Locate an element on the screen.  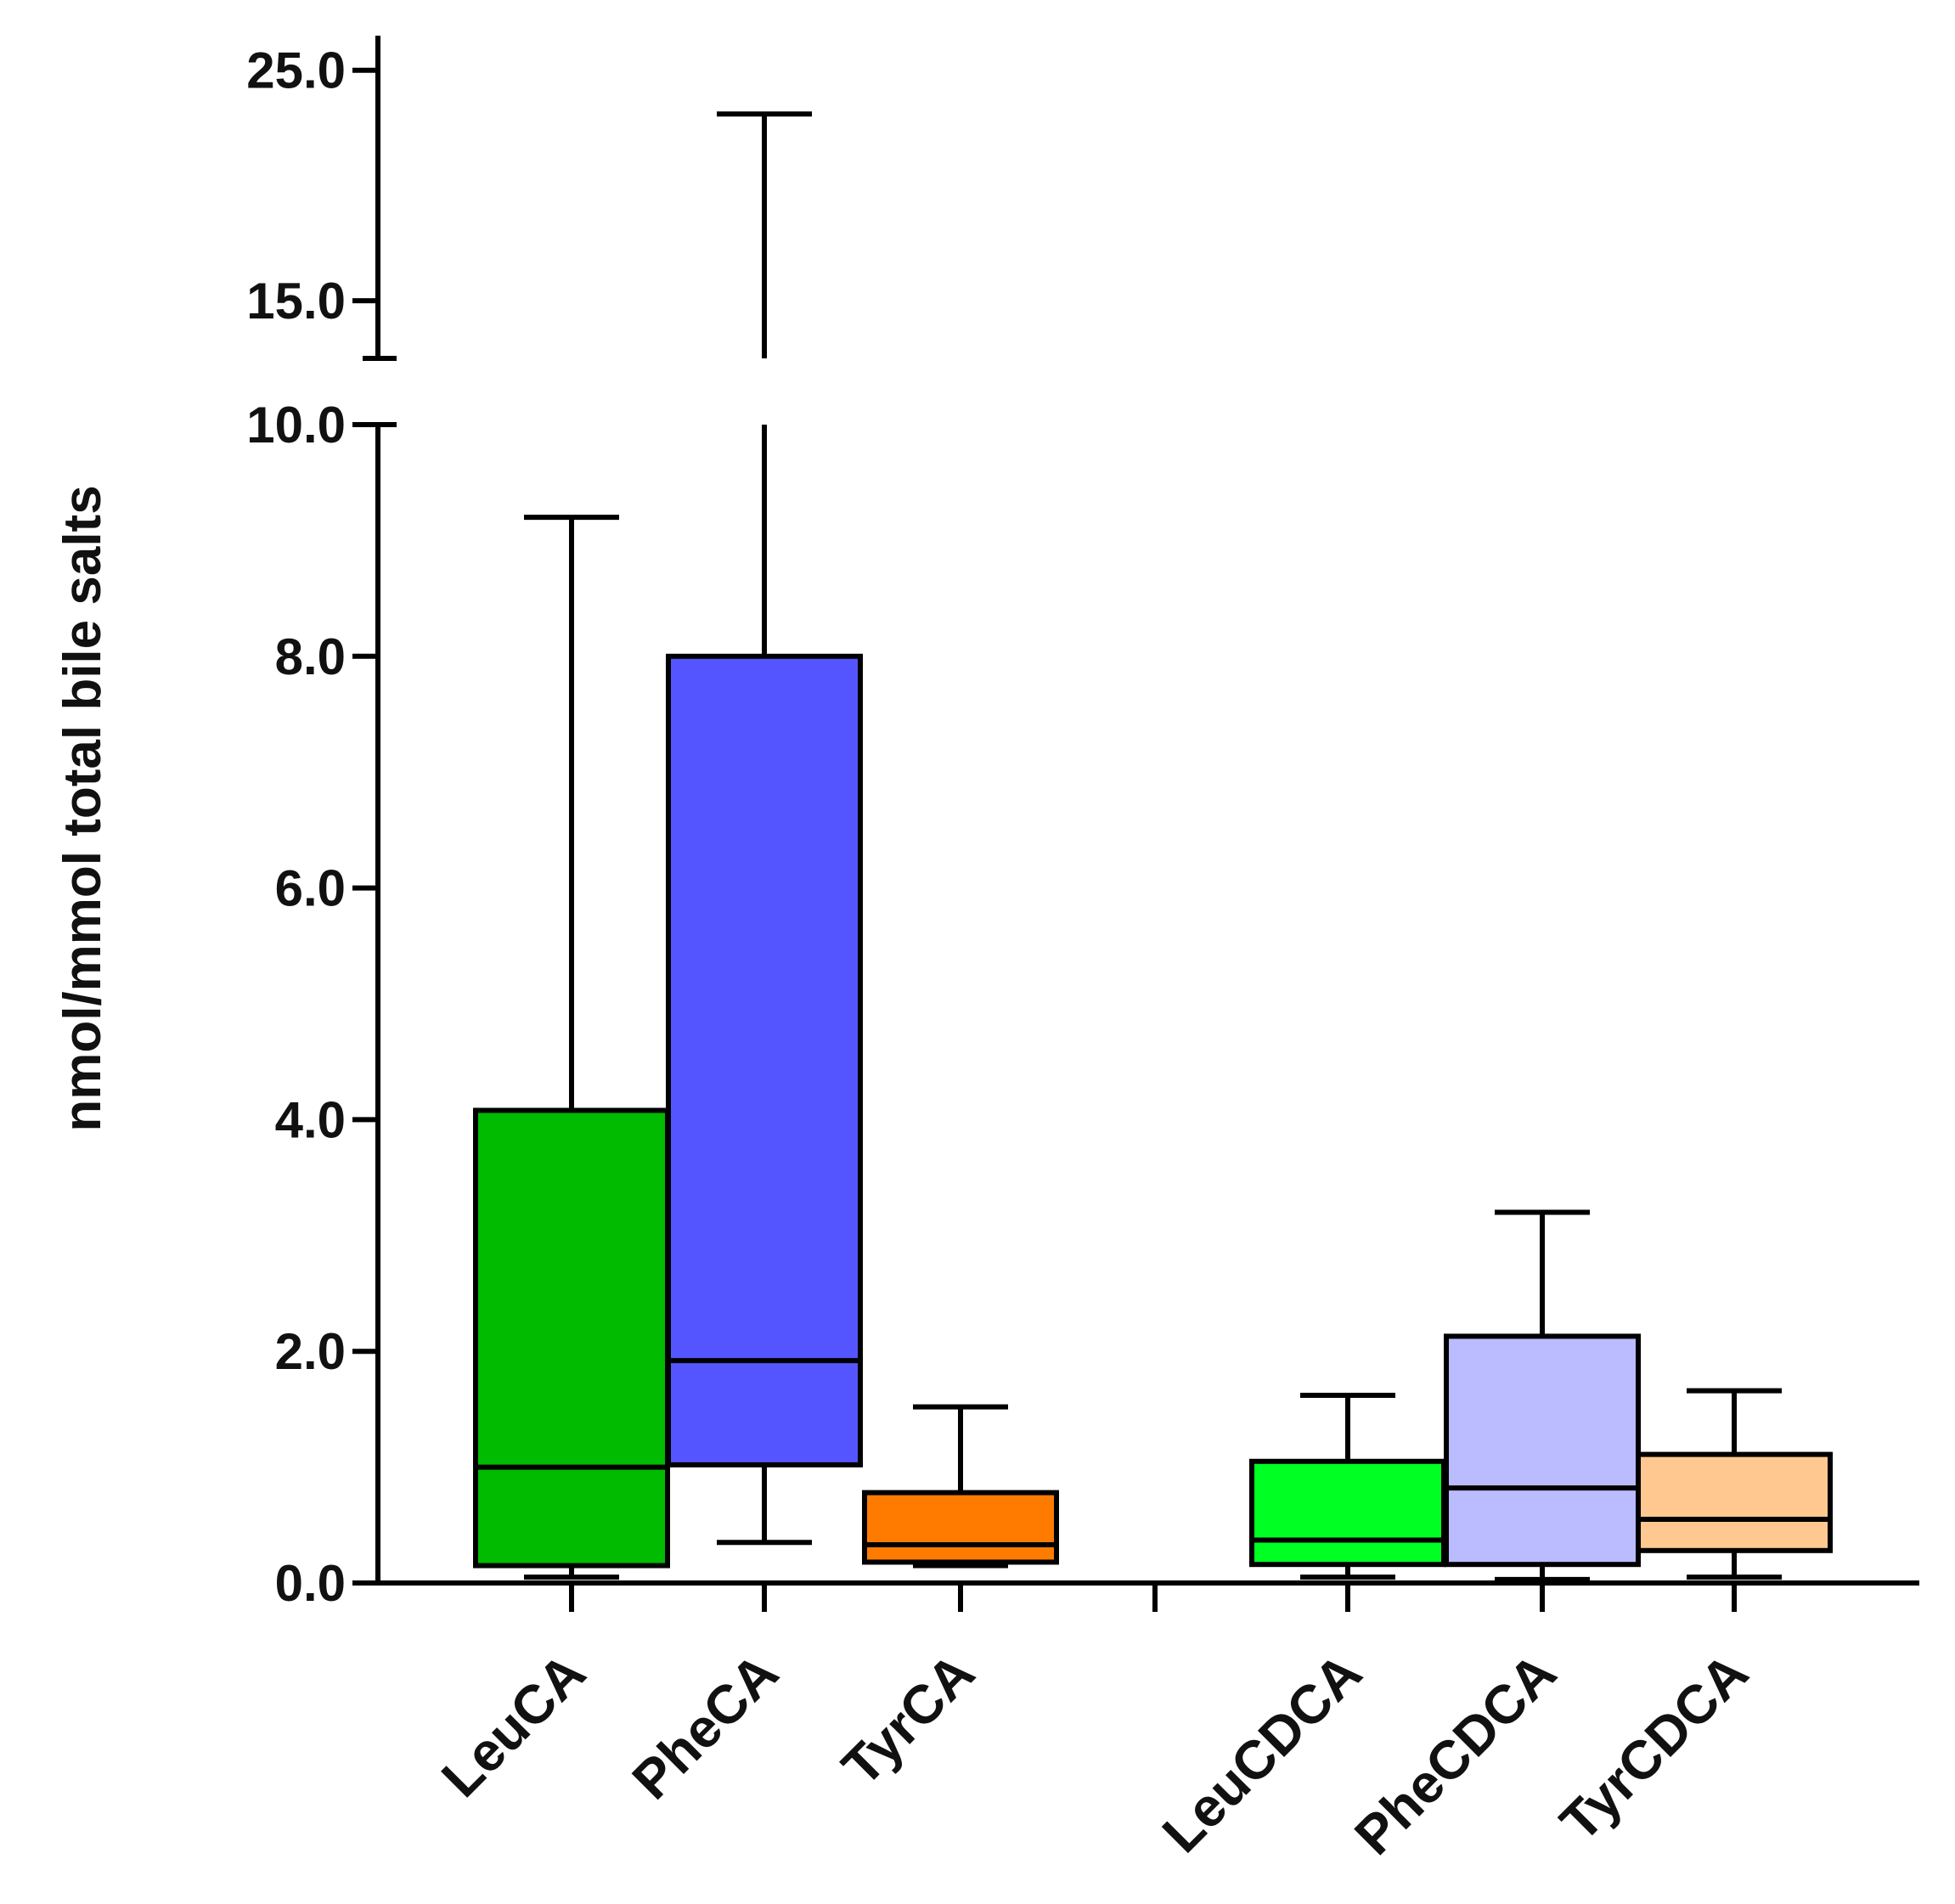
box-leuca is located at coordinates (571, 1048).